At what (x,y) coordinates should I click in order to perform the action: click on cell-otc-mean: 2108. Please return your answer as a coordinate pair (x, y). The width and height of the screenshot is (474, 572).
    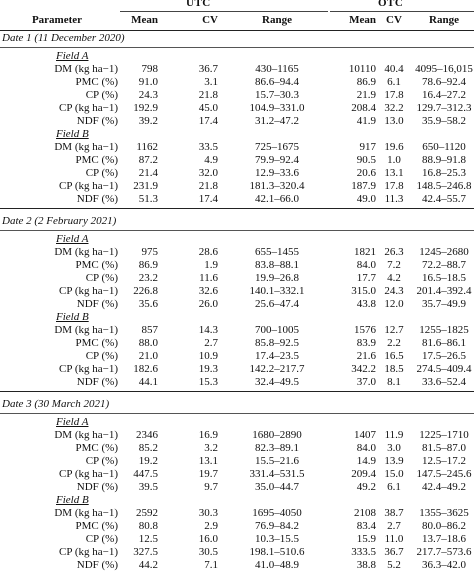
    Looking at the image, I should click on (365, 513).